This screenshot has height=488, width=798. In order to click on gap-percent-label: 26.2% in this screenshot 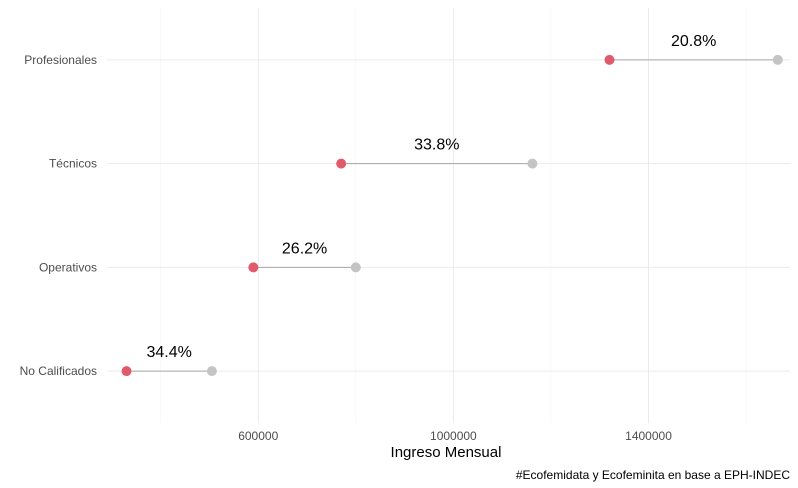, I will do `click(304, 248)`.